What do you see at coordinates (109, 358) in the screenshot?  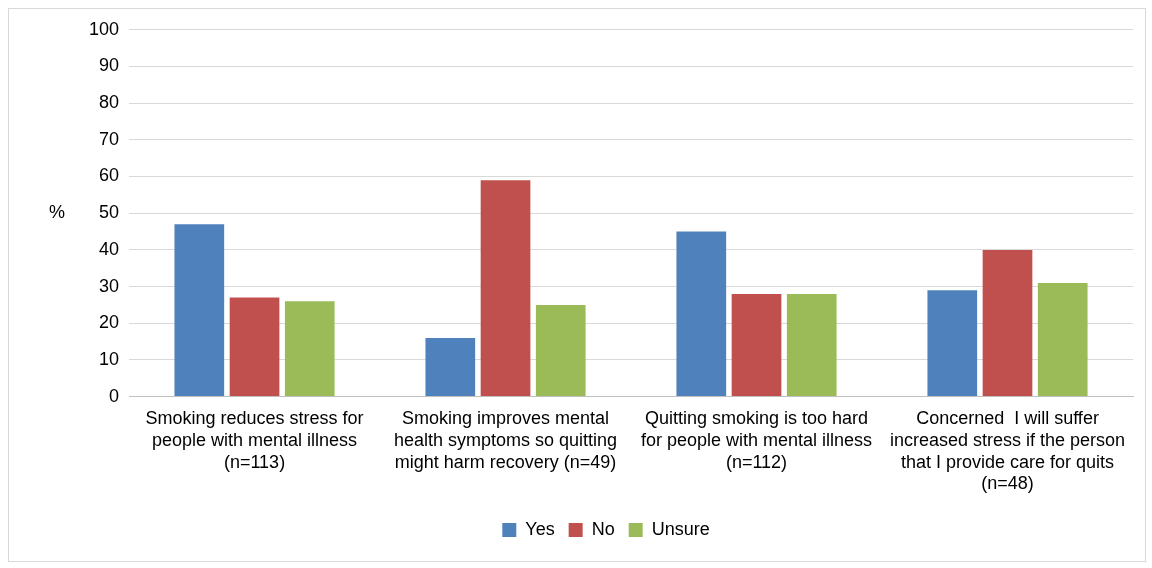 I see `y-tick-label: 10` at bounding box center [109, 358].